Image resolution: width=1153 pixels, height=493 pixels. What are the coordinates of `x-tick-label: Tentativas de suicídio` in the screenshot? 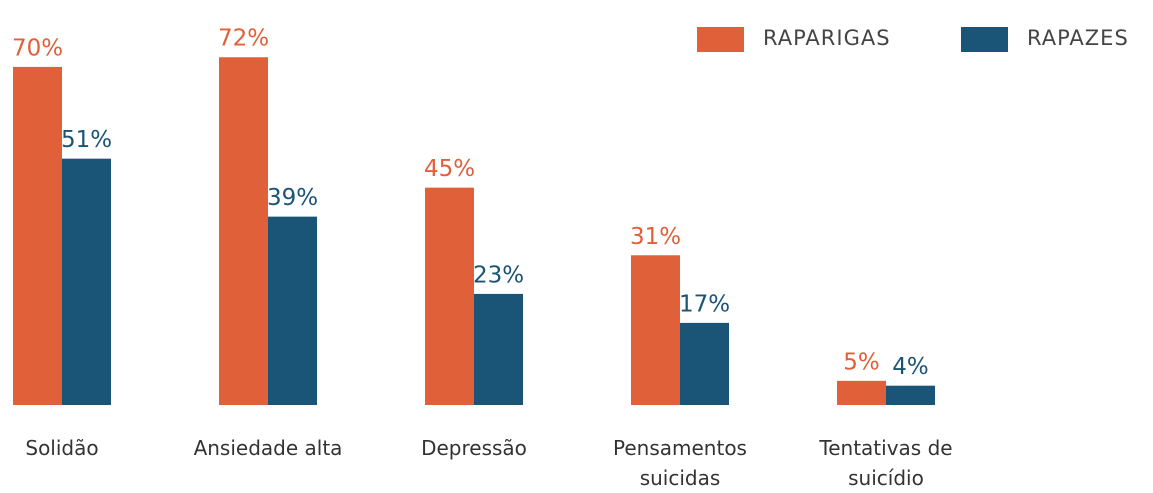 It's located at (886, 463).